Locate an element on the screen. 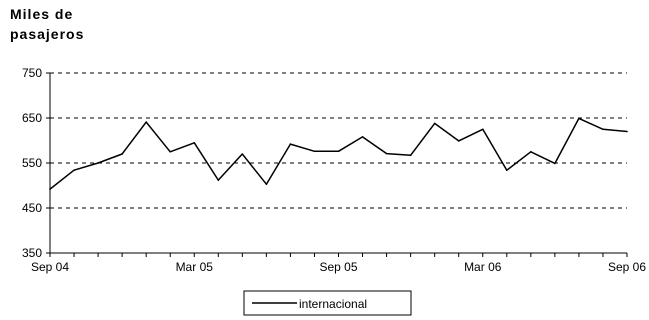 Image resolution: width=649 pixels, height=320 pixels. y-tick-label-450: 450 is located at coordinates (32, 208).